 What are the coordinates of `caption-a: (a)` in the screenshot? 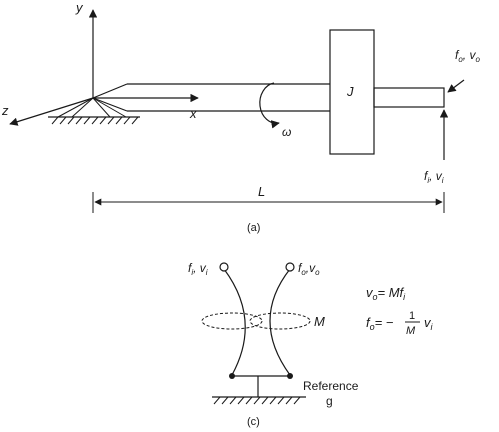 It's located at (253, 228).